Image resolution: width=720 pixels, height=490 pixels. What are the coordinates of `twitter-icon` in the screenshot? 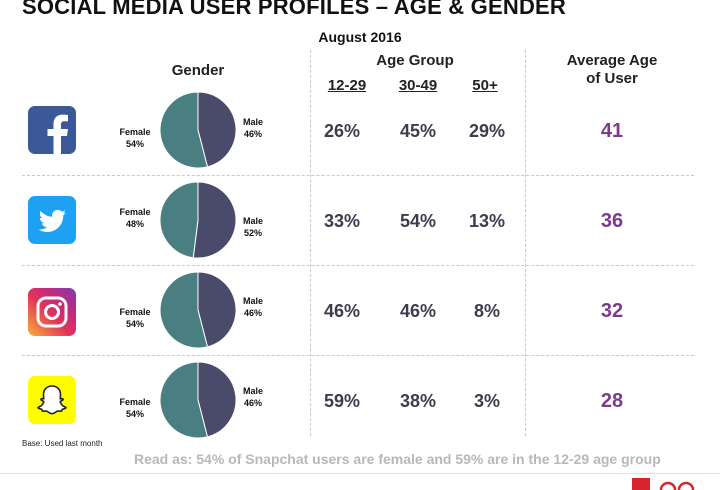 It's located at (52, 220).